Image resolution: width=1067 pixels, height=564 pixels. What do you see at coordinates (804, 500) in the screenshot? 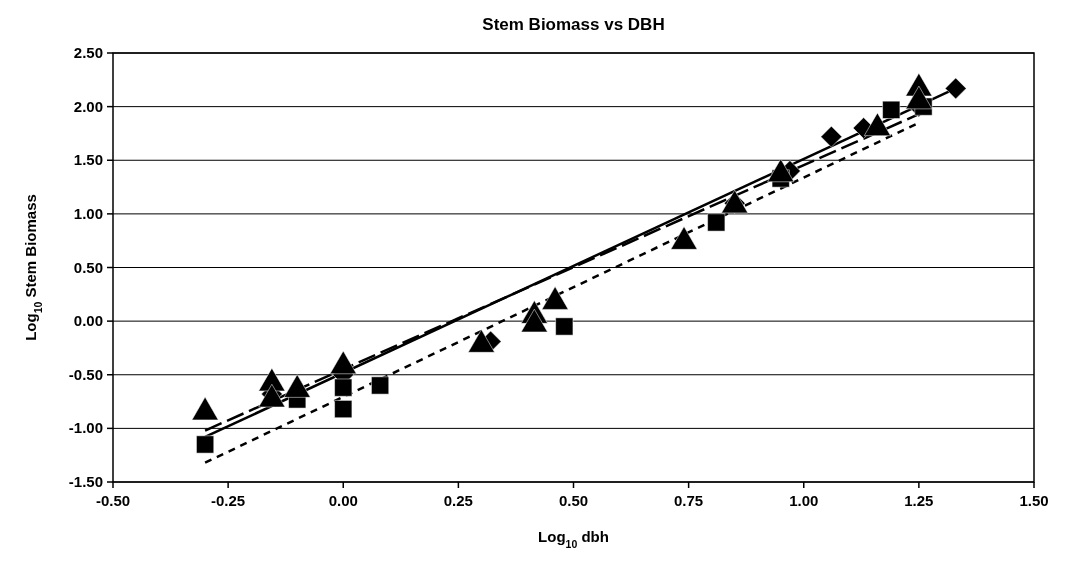
I see `x-tick-label: 1.00` at bounding box center [804, 500].